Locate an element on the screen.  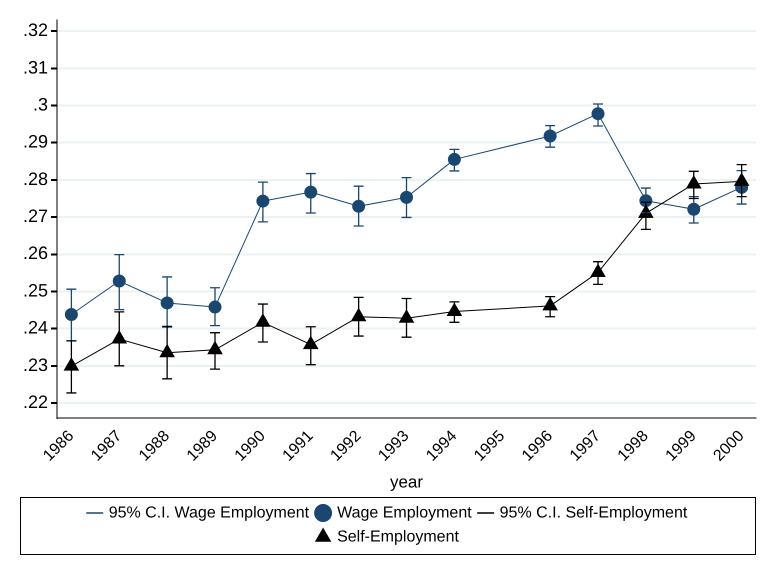
y-tick-label: .22 is located at coordinates (35, 402).